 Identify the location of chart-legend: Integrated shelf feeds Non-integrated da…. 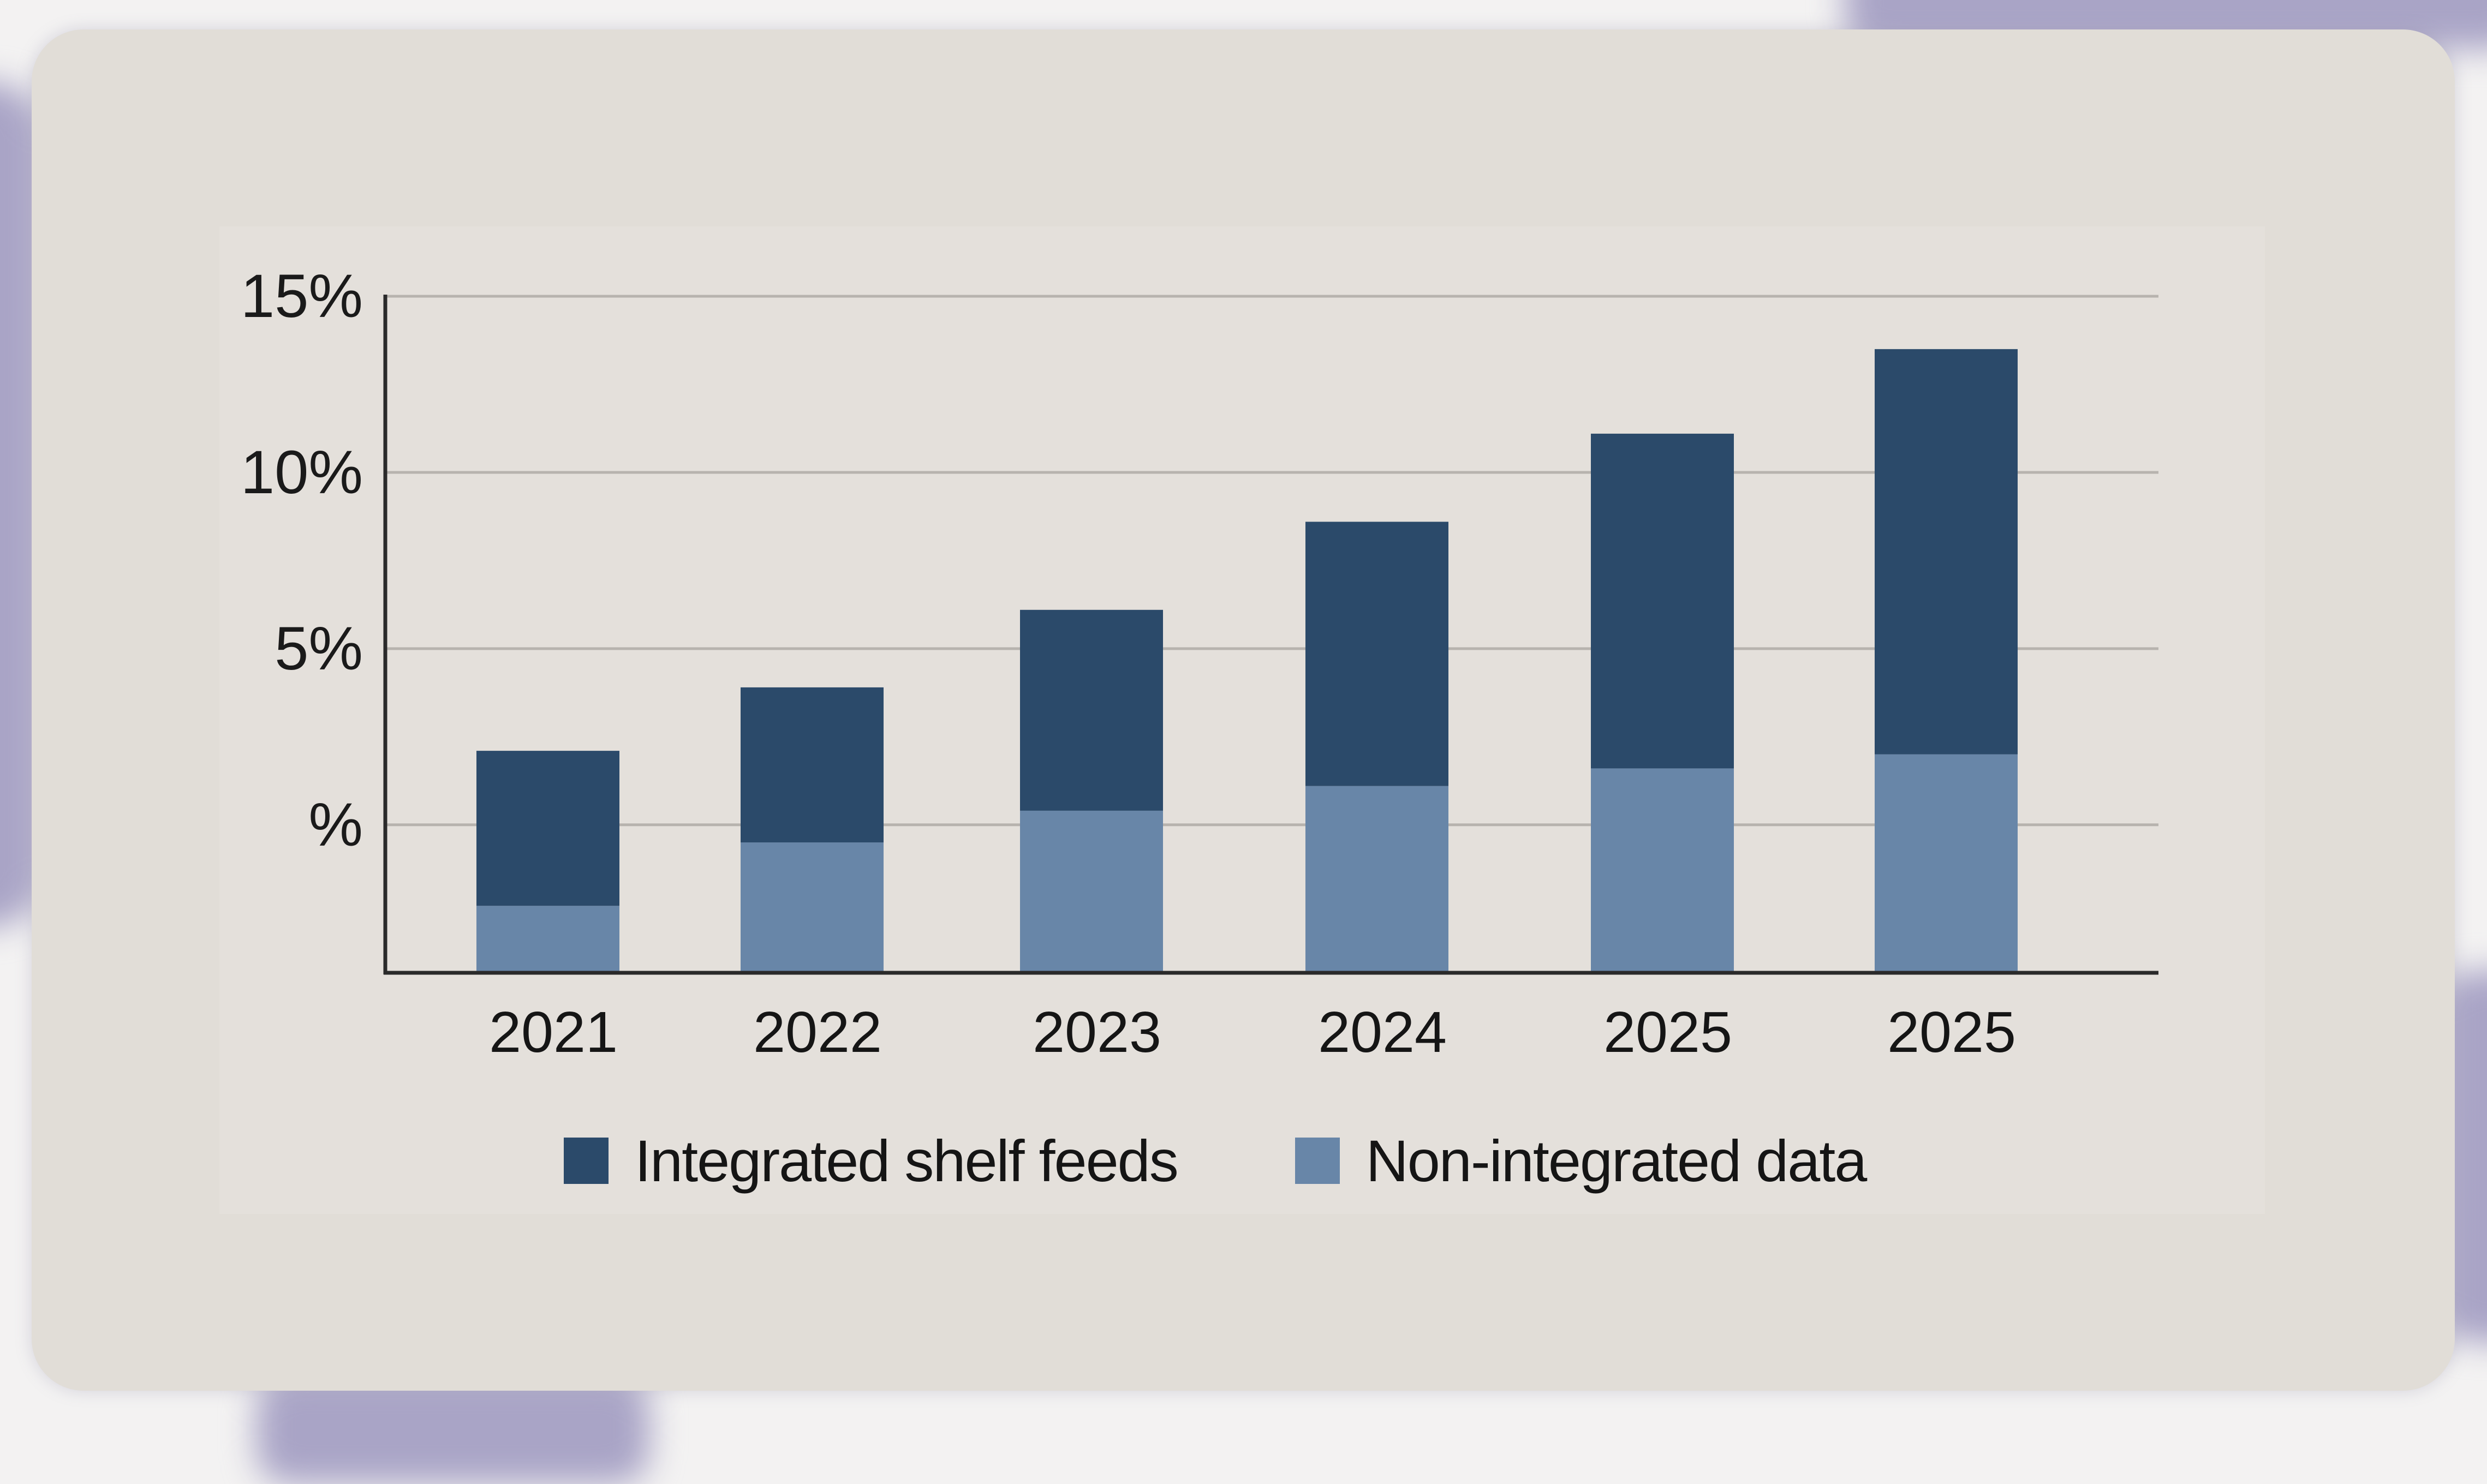
(1273, 1161).